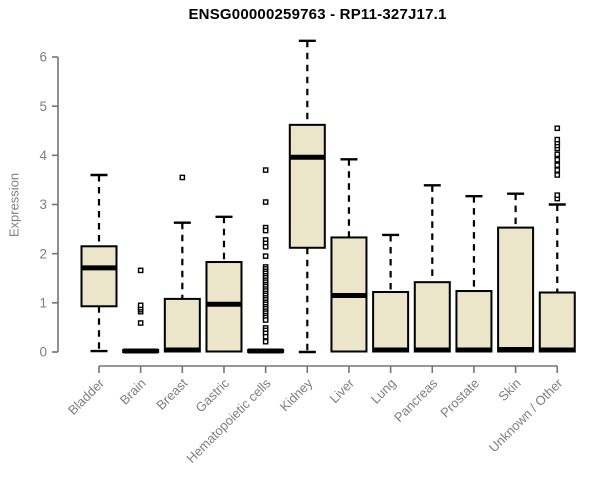 This screenshot has width=600, height=500. What do you see at coordinates (526, 415) in the screenshot?
I see `x-tick-label: Unknown / Other` at bounding box center [526, 415].